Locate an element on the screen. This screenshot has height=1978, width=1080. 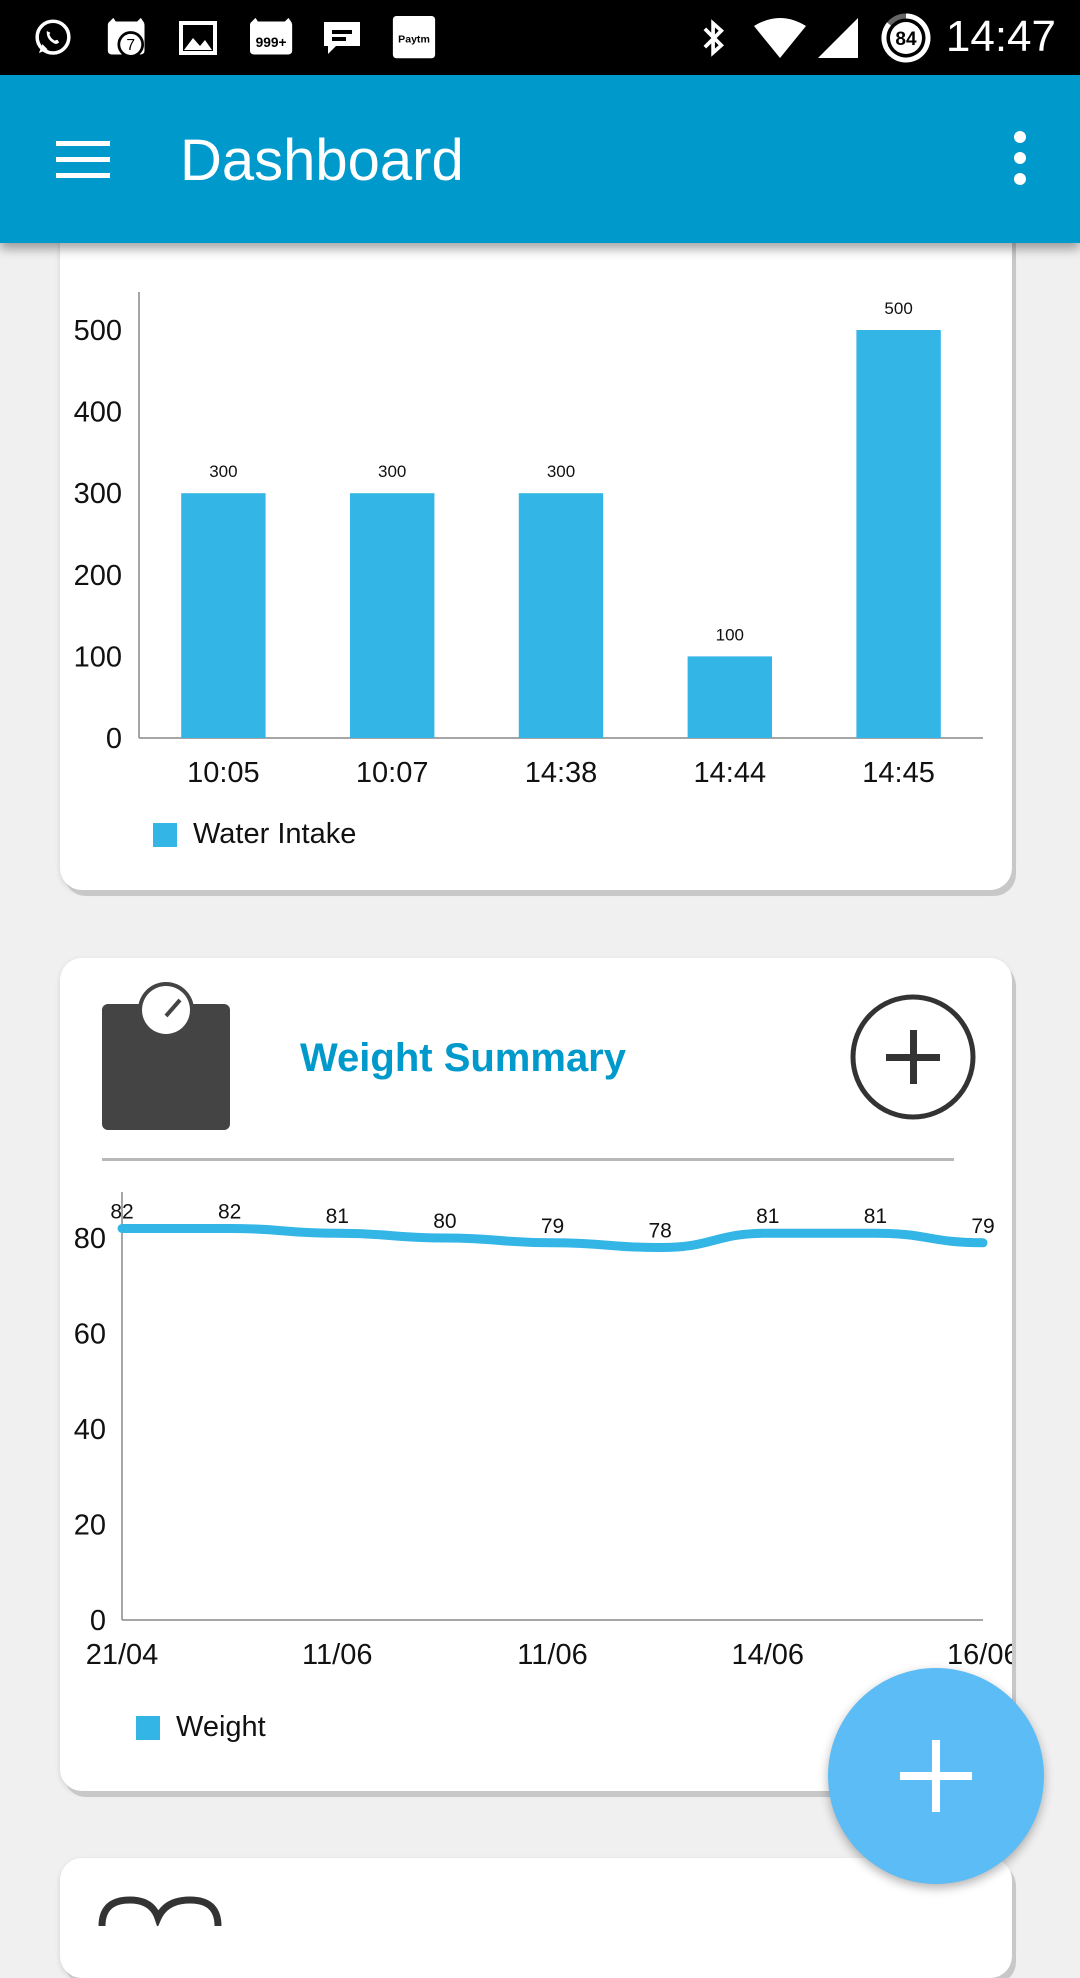
cat-notification-icon: 7 is located at coordinates (126, 37).